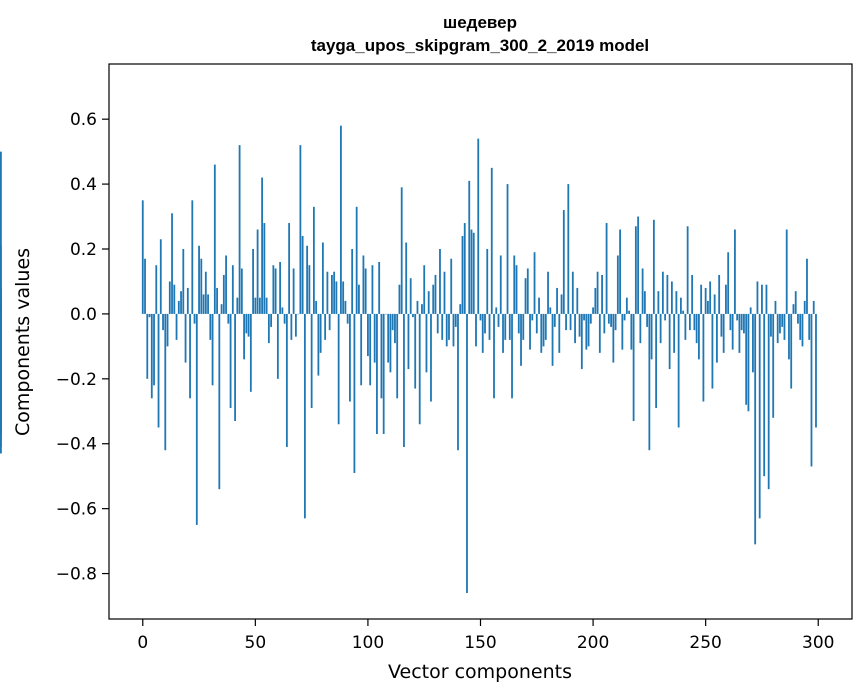 This screenshot has width=867, height=696. What do you see at coordinates (368, 643) in the screenshot?
I see `x-tick-label: 100` at bounding box center [368, 643].